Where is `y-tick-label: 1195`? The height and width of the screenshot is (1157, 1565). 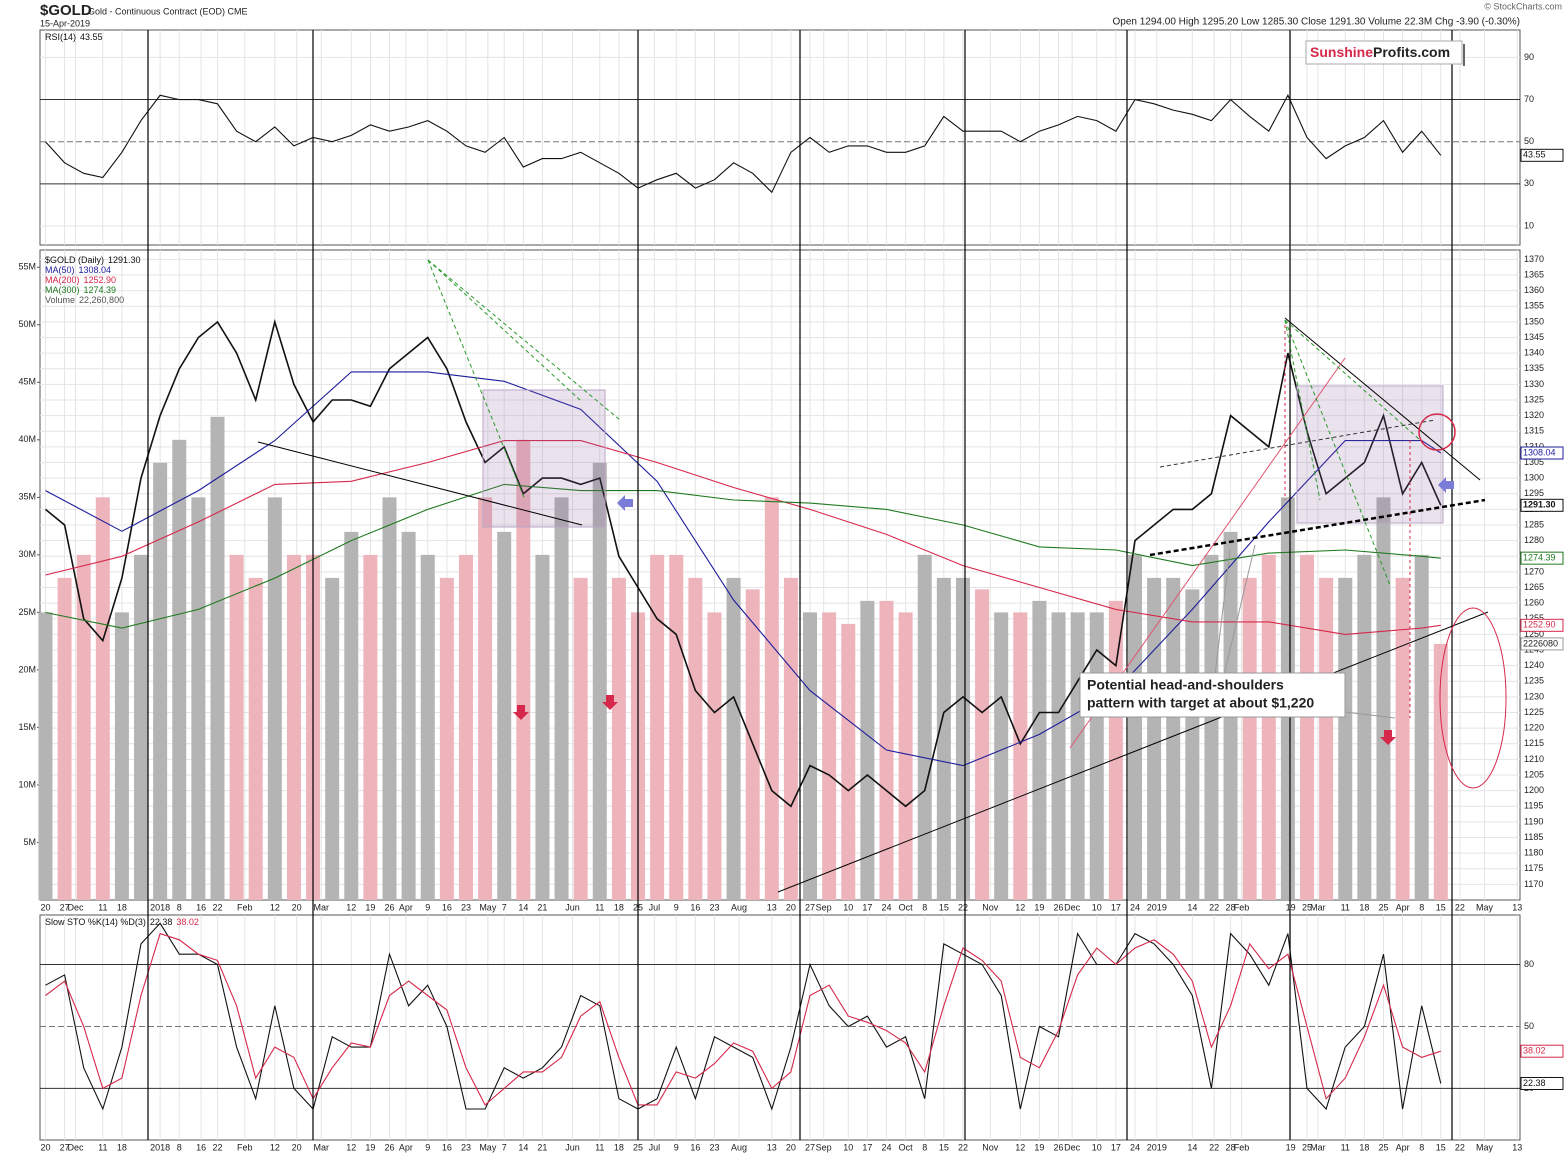
y-tick-label: 1195 is located at coordinates (1533, 806).